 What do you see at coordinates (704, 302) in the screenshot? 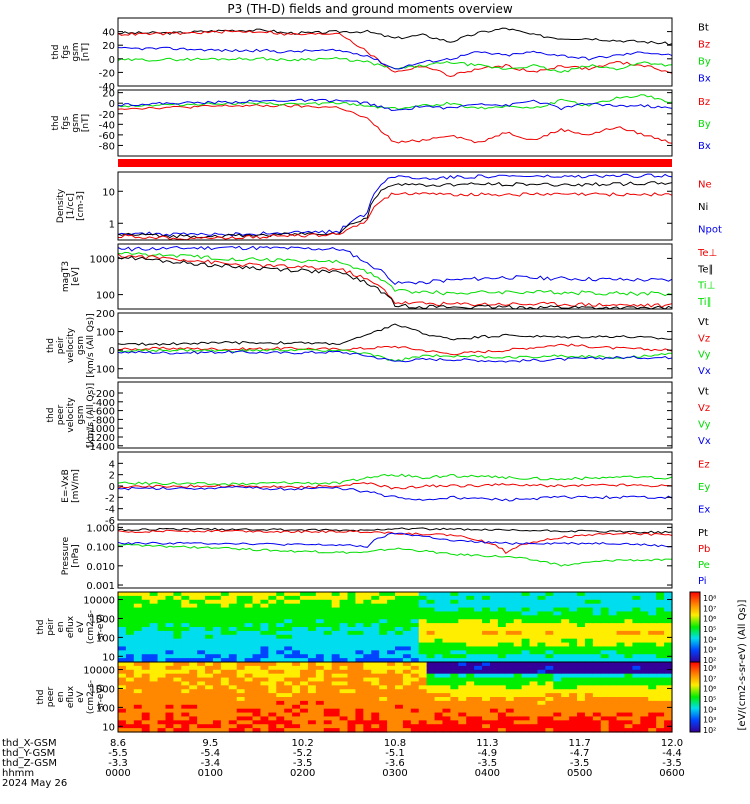
I see `legend-label: Ti∥` at bounding box center [704, 302].